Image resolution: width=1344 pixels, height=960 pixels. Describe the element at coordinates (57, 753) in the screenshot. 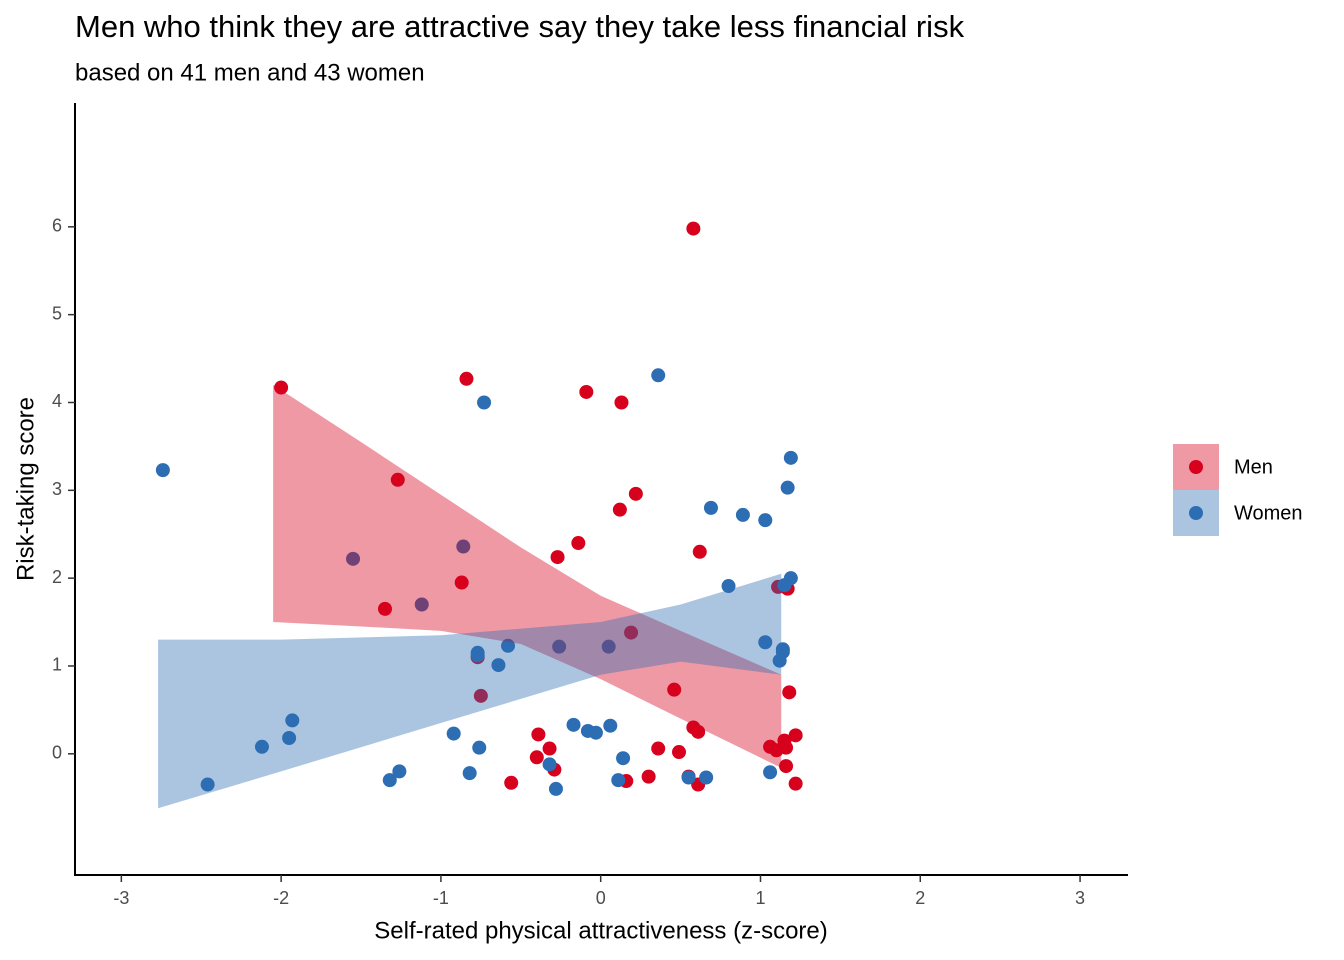

I see `y-tick-label: 0` at that location.